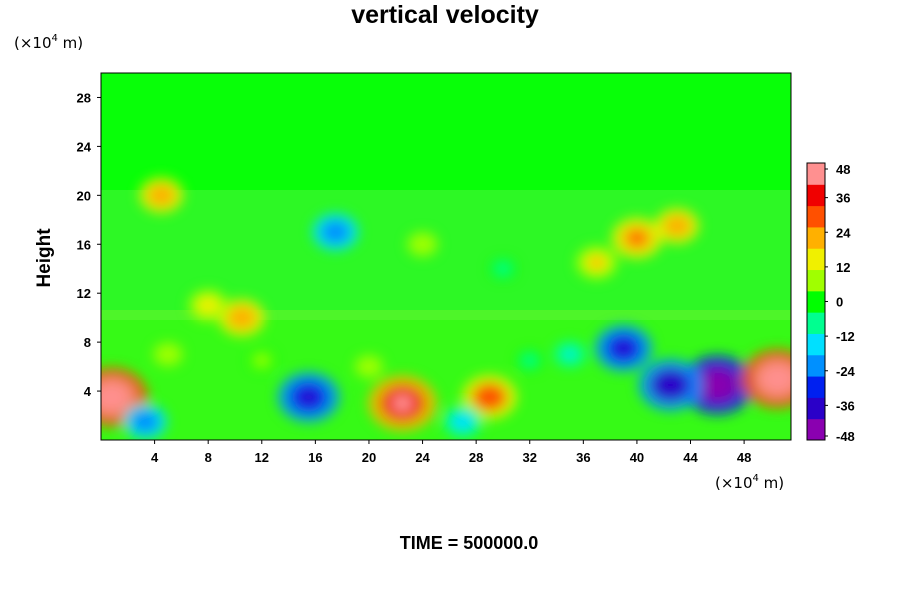 The image size is (900, 600). I want to click on y-unit-exp: 4, so click(55, 38).